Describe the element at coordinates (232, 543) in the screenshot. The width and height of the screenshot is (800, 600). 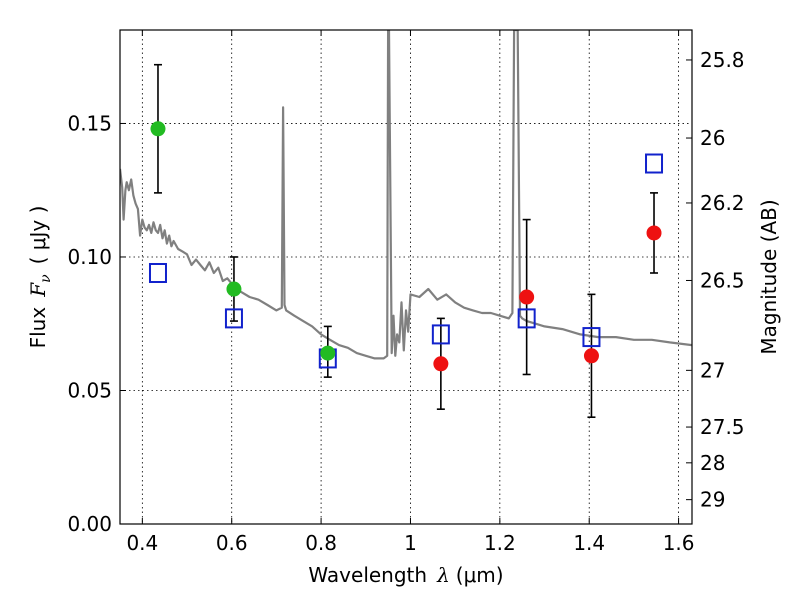
I see `x-tick-label: 0.6` at that location.